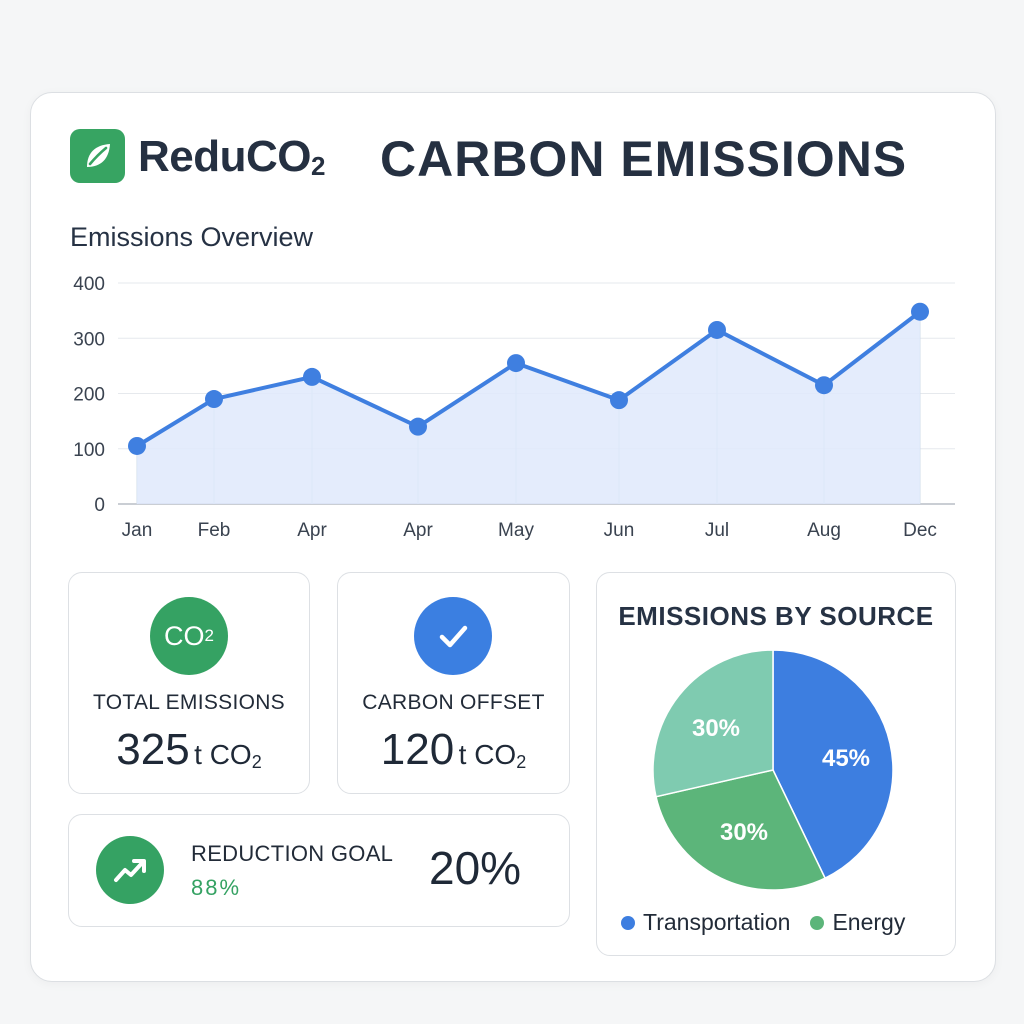 This screenshot has width=1024, height=1024. I want to click on x-tick-5: Jun, so click(619, 530).